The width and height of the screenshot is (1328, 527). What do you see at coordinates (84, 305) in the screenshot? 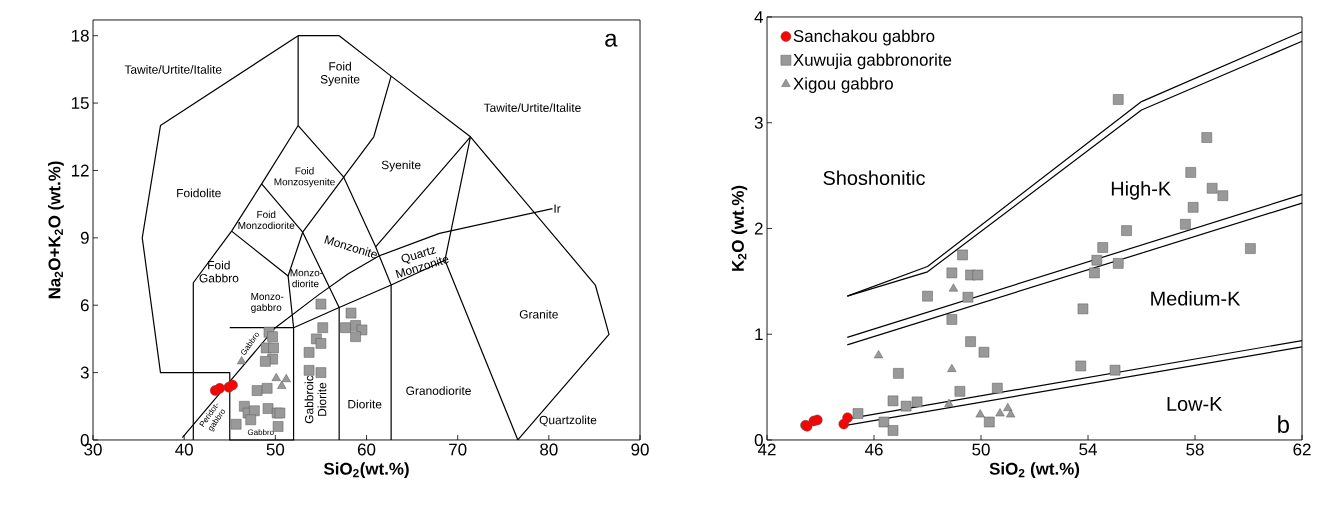
I see `y-tick-label: 6` at bounding box center [84, 305].